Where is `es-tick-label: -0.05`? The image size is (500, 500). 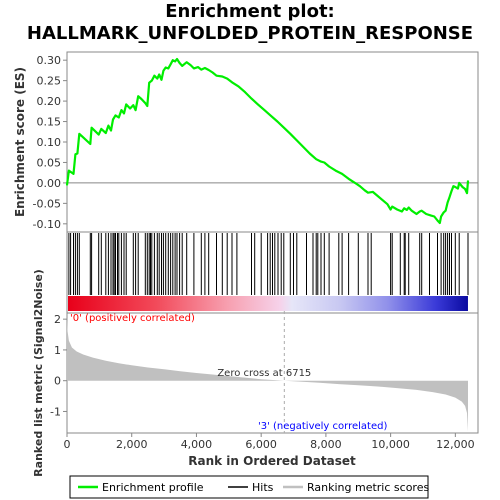 es-tick-label: -0.05 is located at coordinates (47, 203).